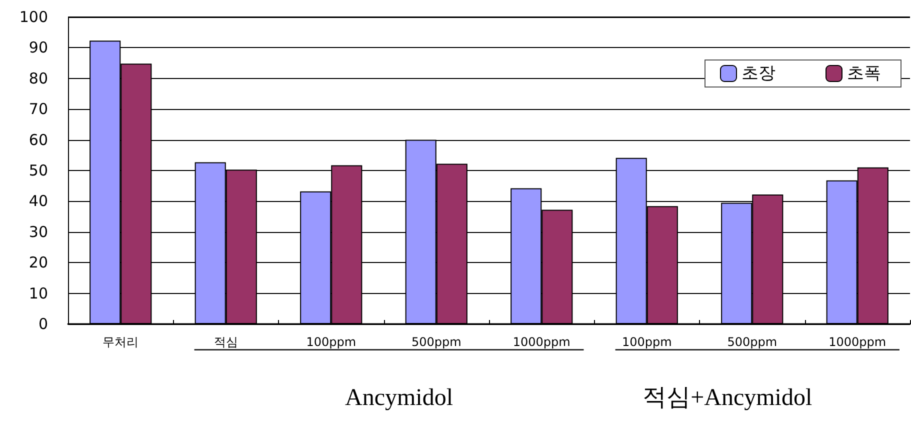 Image resolution: width=911 pixels, height=427 pixels. Describe the element at coordinates (38, 78) in the screenshot. I see `y-tick-label: 80` at that location.